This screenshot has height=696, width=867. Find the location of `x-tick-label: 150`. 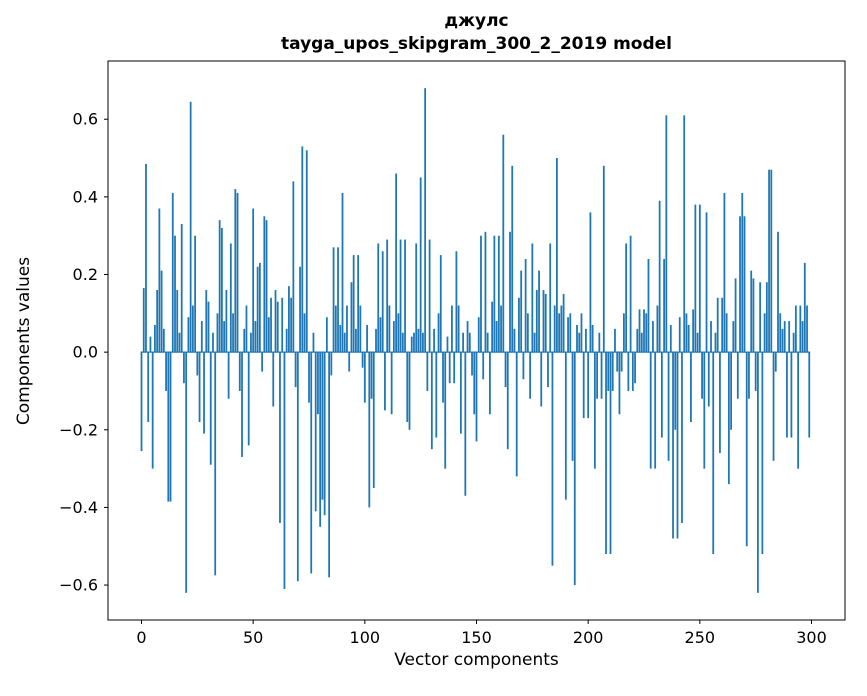

x-tick-label: 150 is located at coordinates (476, 637).